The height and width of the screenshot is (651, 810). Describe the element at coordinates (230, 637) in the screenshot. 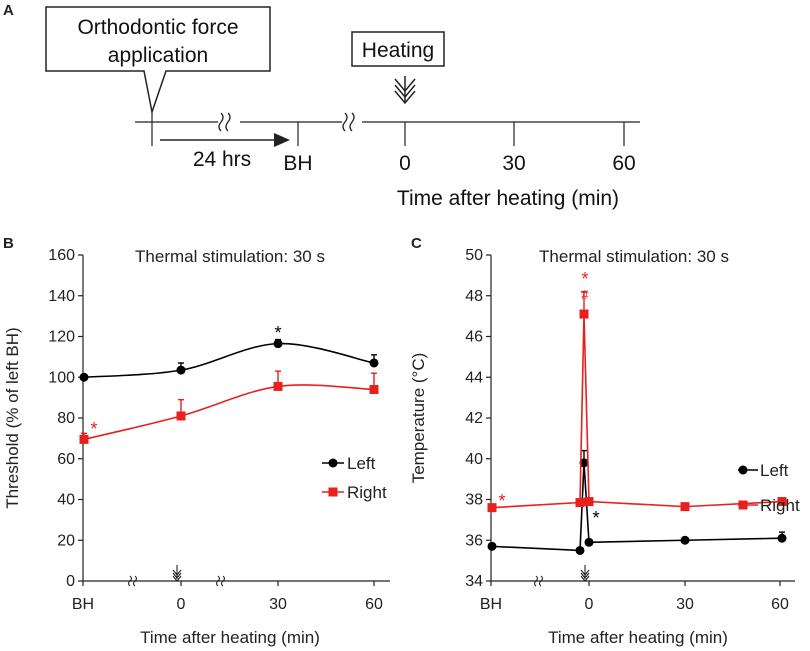

I see `chart-b-x-axis-label: Time after heating (min)` at that location.